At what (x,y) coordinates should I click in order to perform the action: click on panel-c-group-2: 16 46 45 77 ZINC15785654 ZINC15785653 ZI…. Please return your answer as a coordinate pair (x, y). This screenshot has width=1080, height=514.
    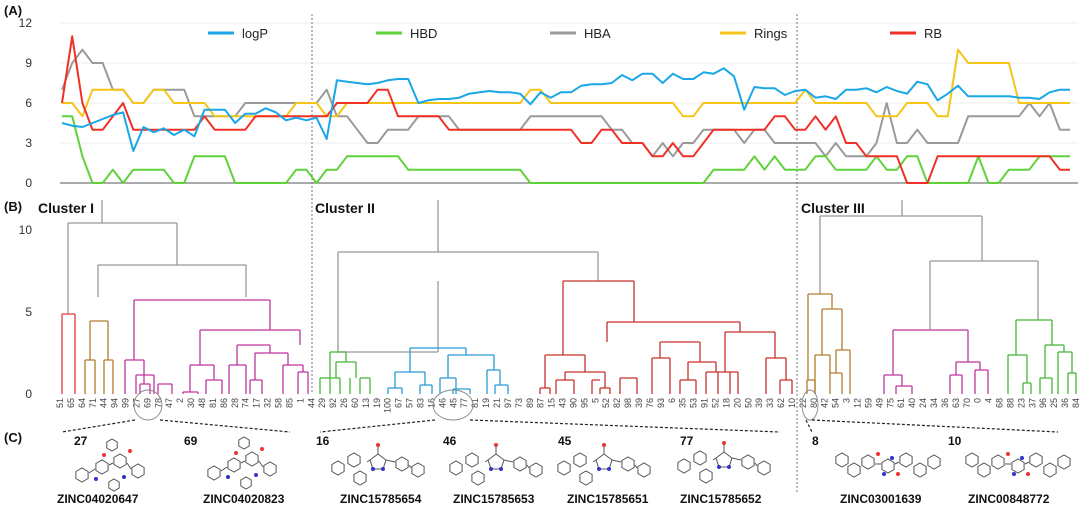
    Looking at the image, I should click on (539, 470).